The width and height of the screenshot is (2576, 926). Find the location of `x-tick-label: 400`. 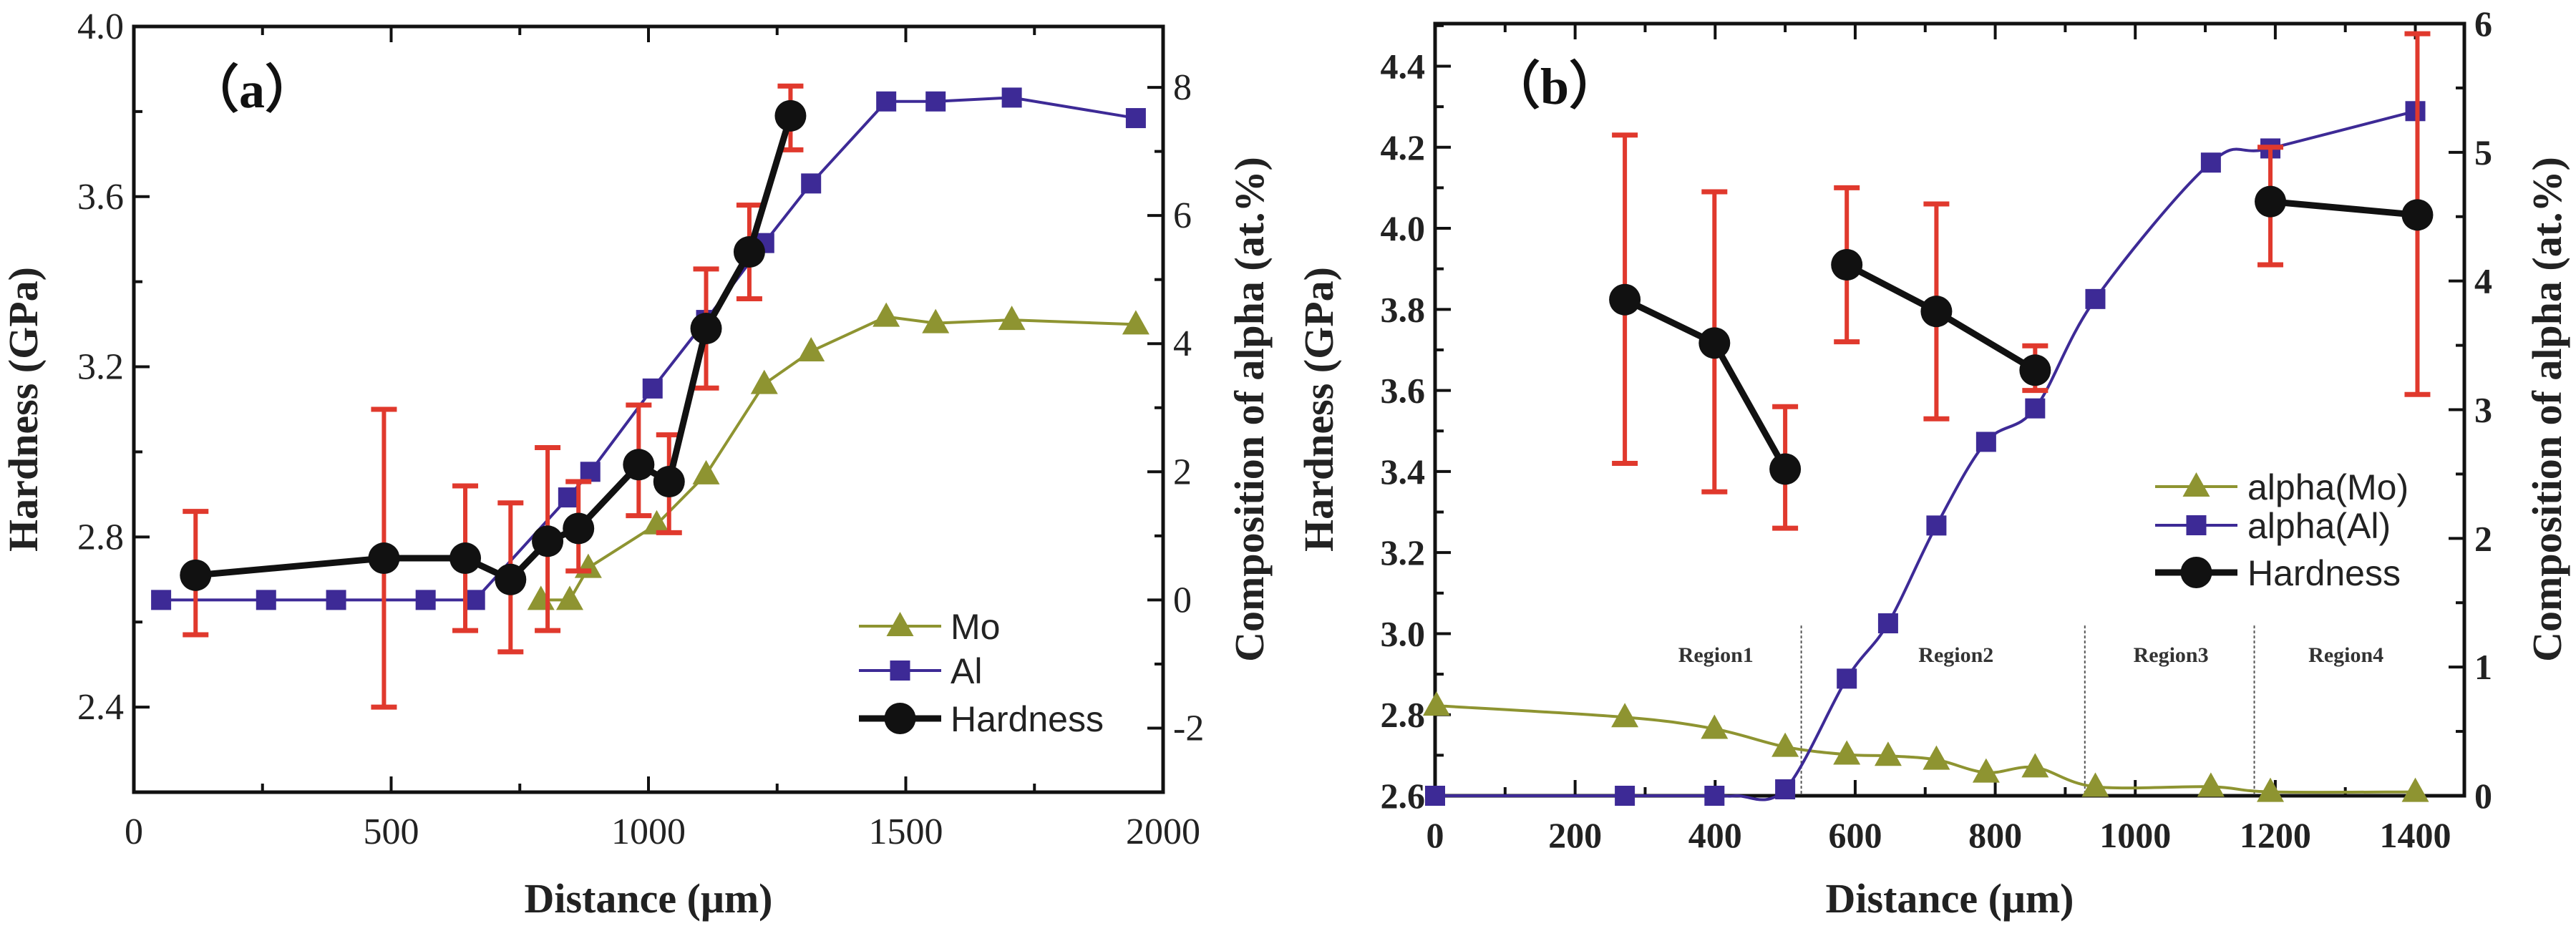

x-tick-label: 400 is located at coordinates (1715, 835).